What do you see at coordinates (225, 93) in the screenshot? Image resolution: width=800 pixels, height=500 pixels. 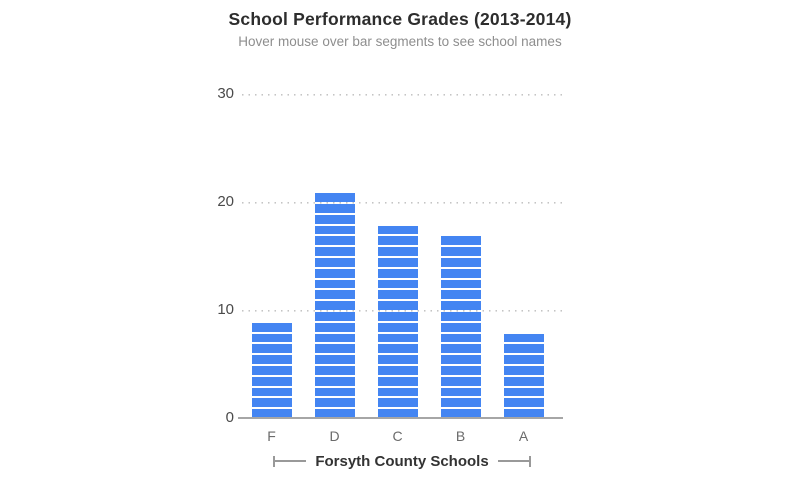 I see `y-tick-label-30: 30` at bounding box center [225, 93].